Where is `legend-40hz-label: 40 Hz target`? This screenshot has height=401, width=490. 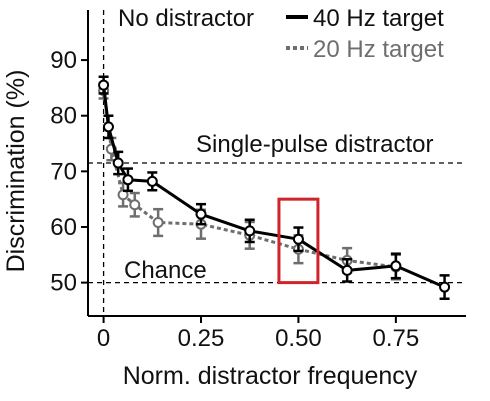
legend-40hz-label: 40 Hz target is located at coordinates (378, 18).